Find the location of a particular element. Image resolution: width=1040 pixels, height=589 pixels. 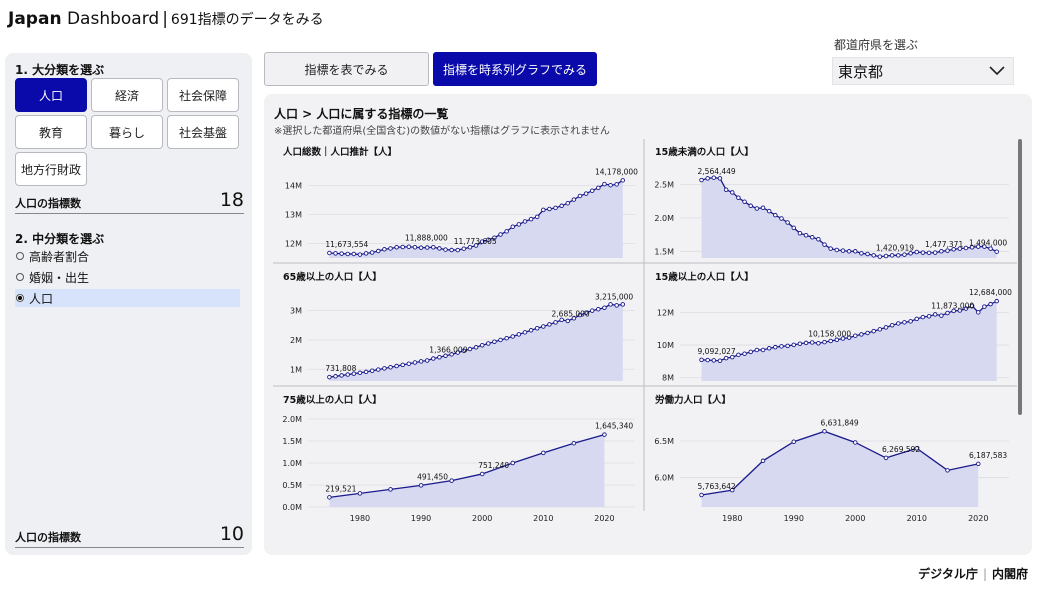

x-tick-label: 2010 is located at coordinates (543, 518).